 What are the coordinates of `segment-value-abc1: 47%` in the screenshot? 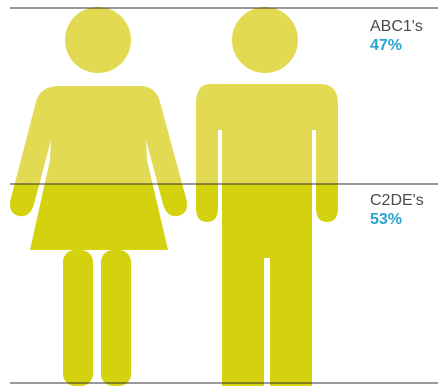 It's located at (386, 45).